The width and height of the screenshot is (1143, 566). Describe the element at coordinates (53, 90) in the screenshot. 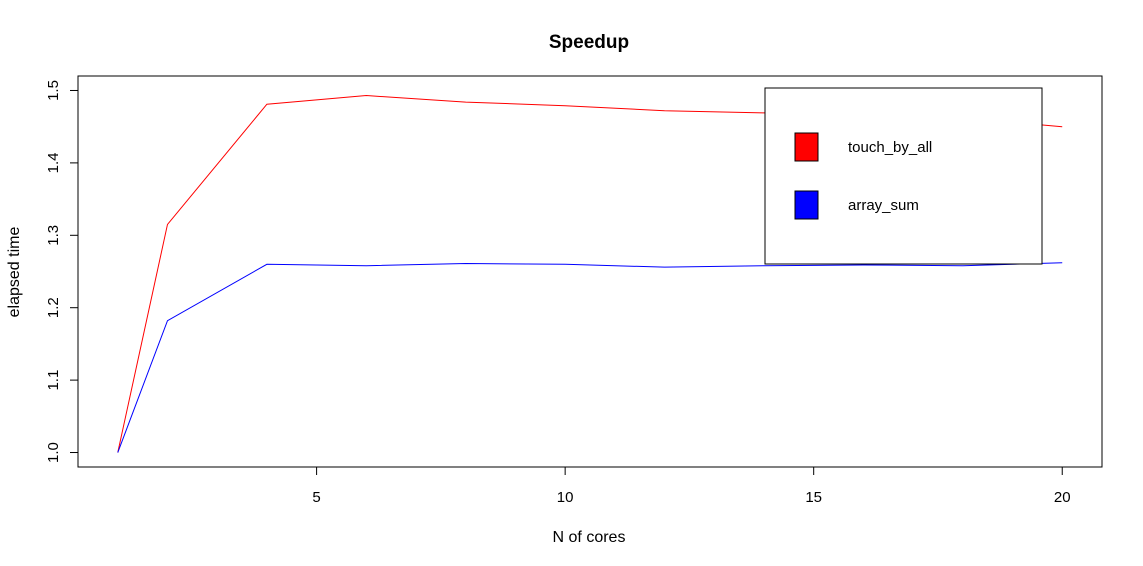

I see `y-tick-label: 1.5` at that location.